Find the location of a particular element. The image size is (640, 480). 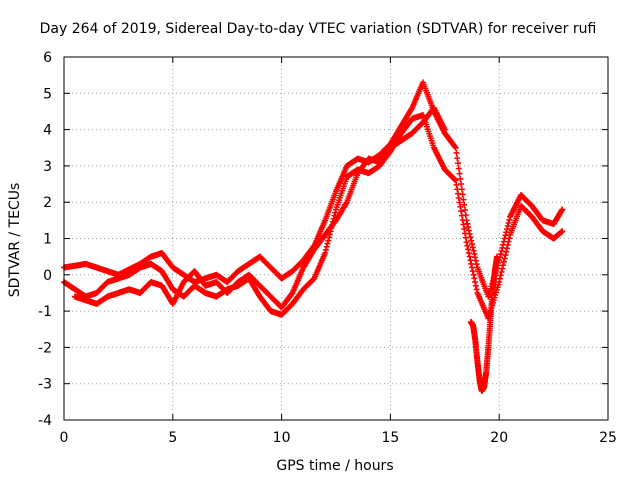

y-tick-label: -3 is located at coordinates (45, 385).